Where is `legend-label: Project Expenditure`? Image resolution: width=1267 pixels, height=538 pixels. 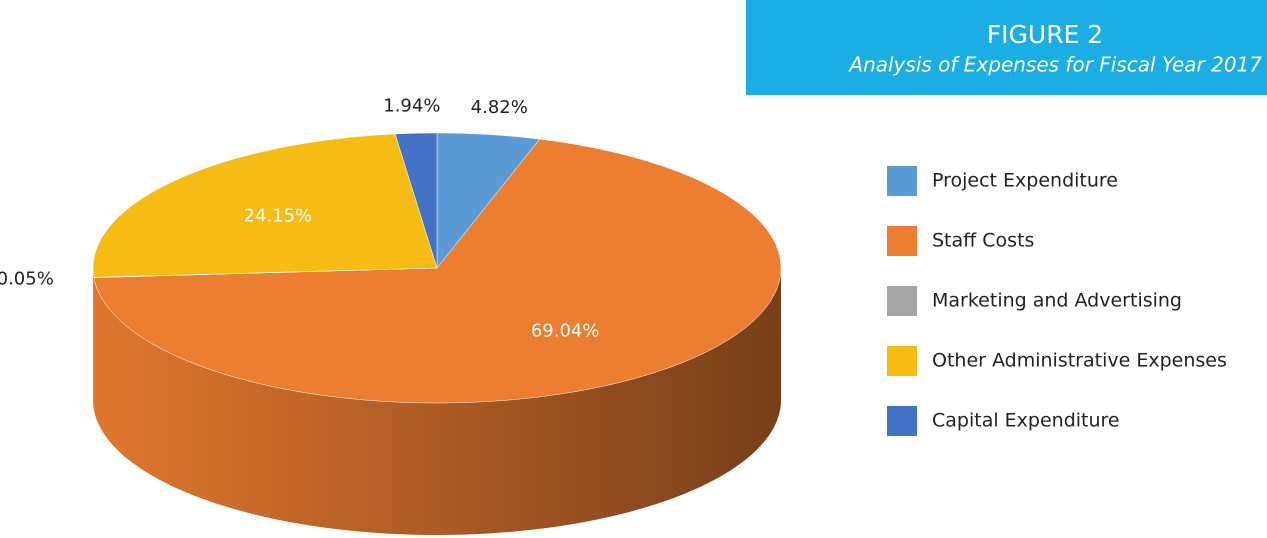
legend-label: Project Expenditure is located at coordinates (1025, 181).